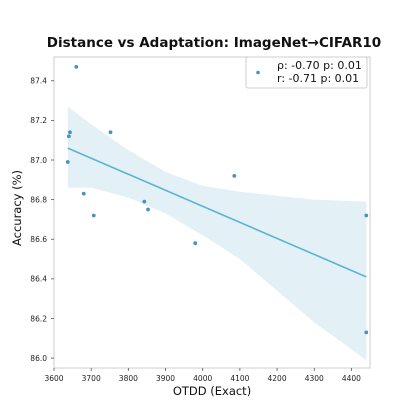  I want to click on x-tick-label-4400: 4400, so click(351, 378).